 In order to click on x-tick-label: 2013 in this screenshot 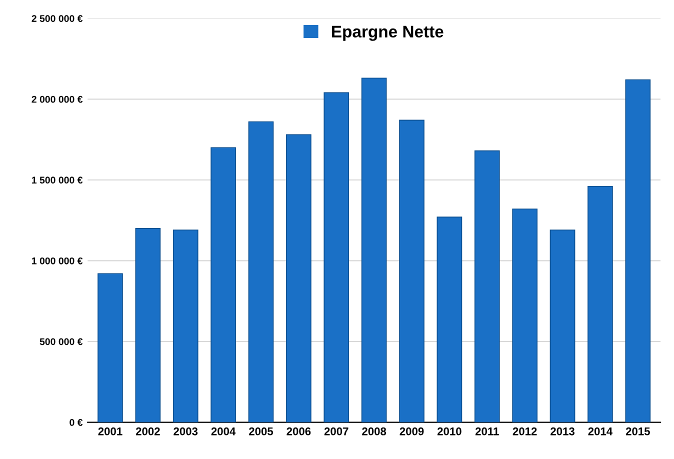, I will do `click(562, 431)`.